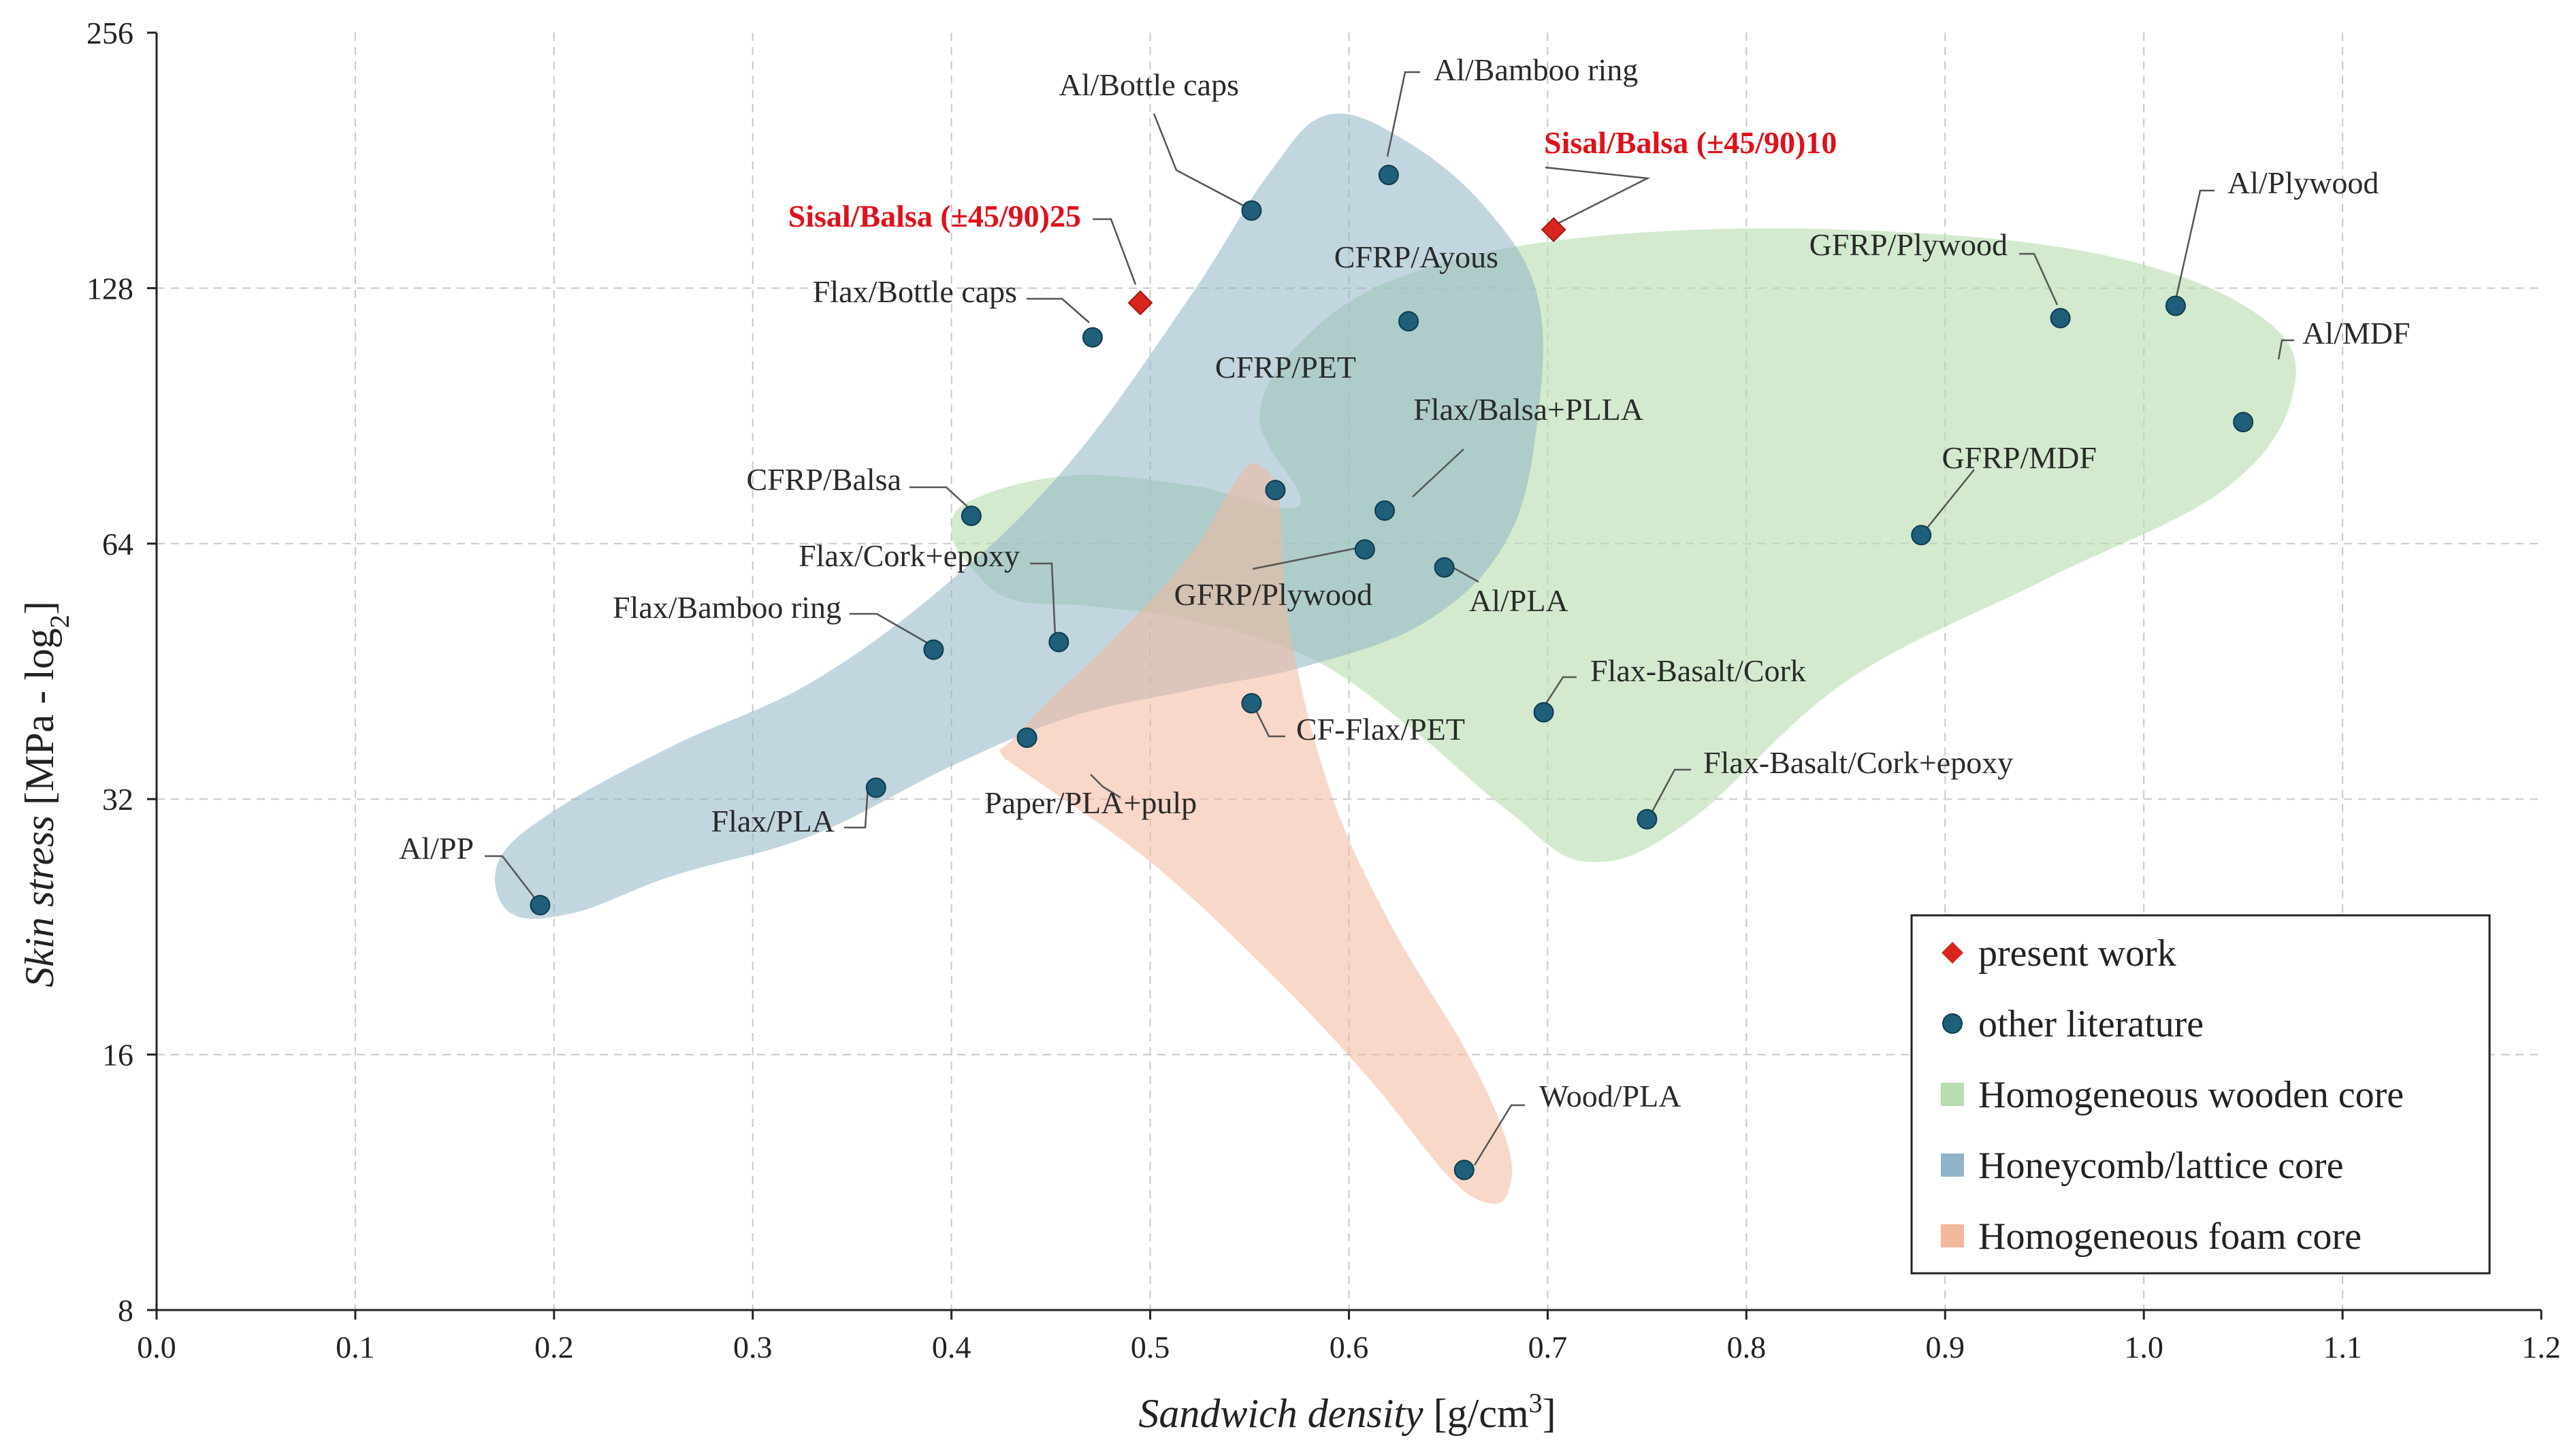 This screenshot has height=1455, width=2576. What do you see at coordinates (1909, 245) in the screenshot?
I see `point-label: GFRP/Plywood` at bounding box center [1909, 245].